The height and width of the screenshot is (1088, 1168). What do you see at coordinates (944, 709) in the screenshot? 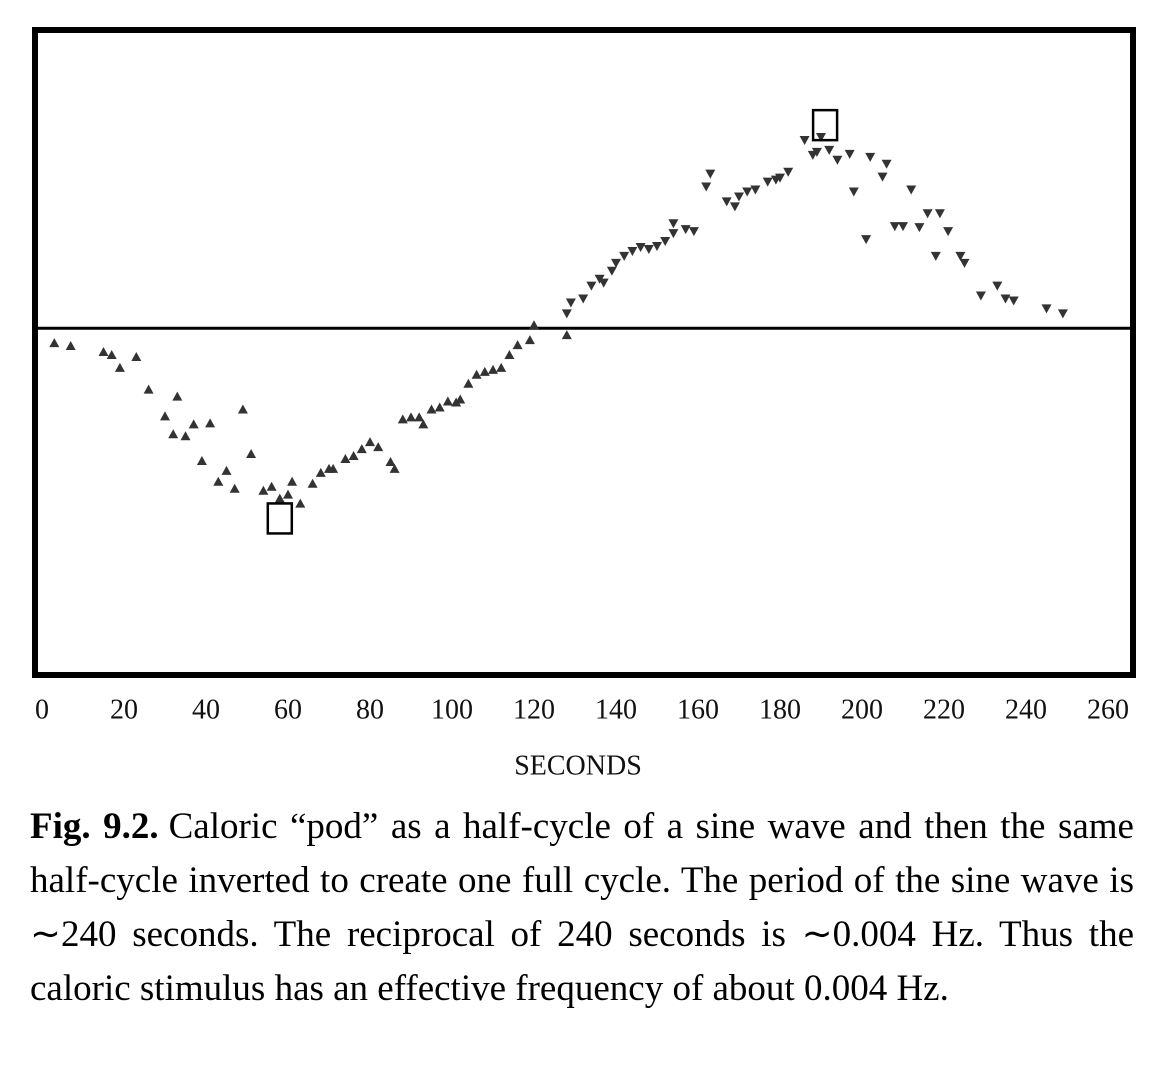
I see `x-tick-label: 220` at bounding box center [944, 709].